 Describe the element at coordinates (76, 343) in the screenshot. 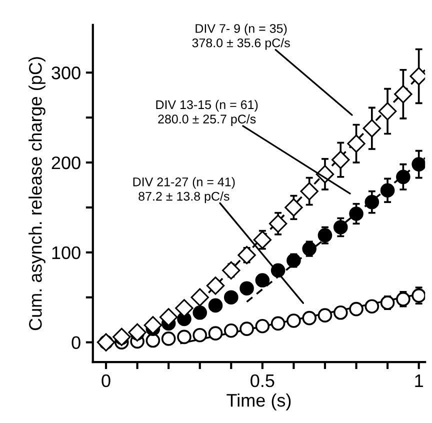

I see `y-tick-label: 0` at that location.